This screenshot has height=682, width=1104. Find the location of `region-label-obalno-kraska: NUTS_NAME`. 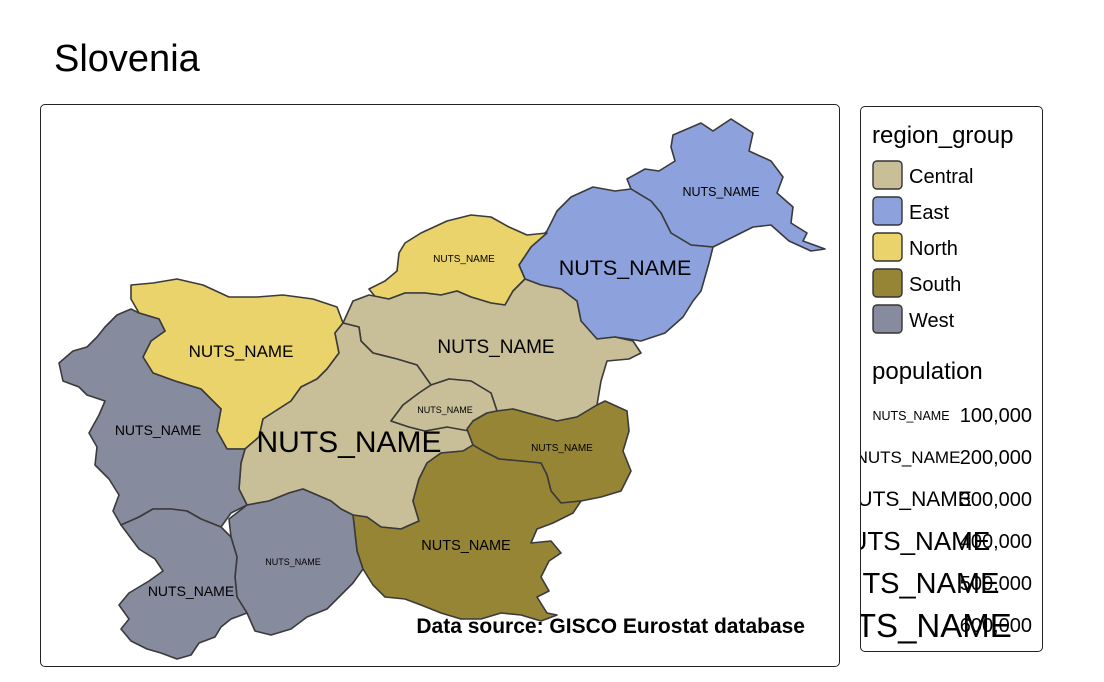

region-label-obalno-kraska: NUTS_NAME is located at coordinates (191, 591).